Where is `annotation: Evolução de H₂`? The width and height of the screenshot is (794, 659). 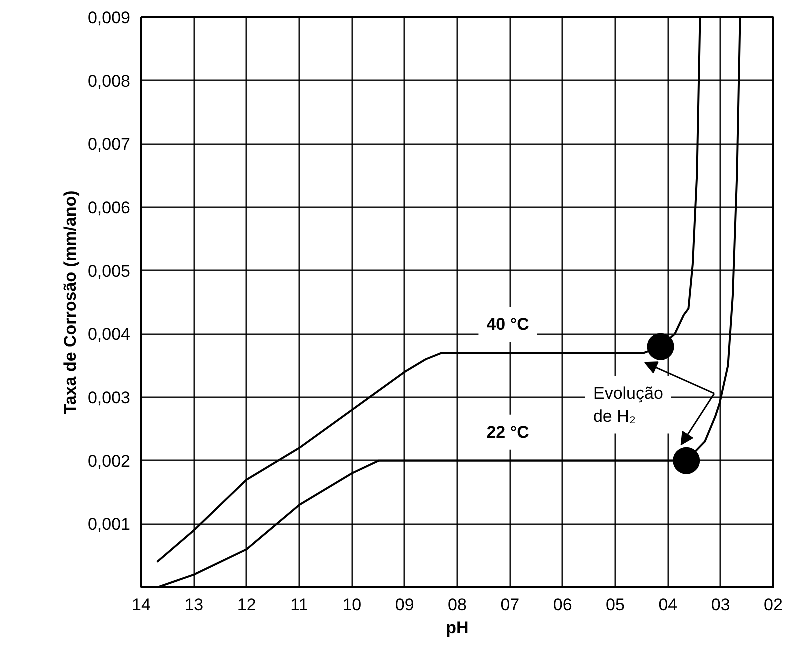 annotation: Evolução de H₂ is located at coordinates (628, 405).